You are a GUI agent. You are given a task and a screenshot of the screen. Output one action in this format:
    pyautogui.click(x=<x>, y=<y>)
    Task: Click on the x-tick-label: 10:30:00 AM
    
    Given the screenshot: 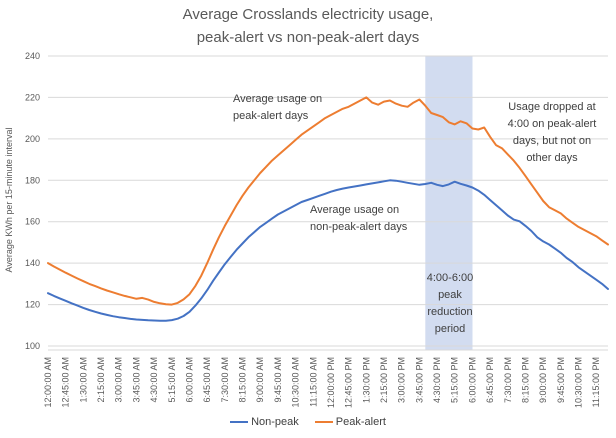 What is the action you would take?
    pyautogui.click(x=296, y=382)
    